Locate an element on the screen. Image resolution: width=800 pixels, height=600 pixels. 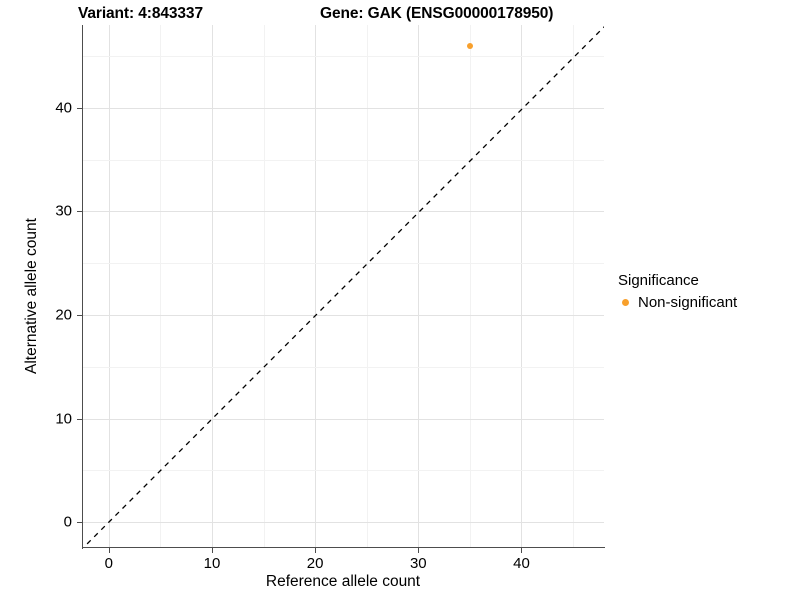
legend-items: Non-significant is located at coordinates (677, 302).